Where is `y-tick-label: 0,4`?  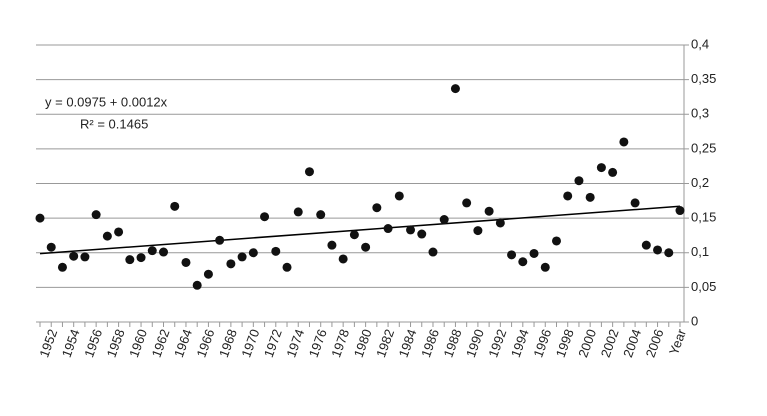 y-tick-label: 0,4 is located at coordinates (700, 43).